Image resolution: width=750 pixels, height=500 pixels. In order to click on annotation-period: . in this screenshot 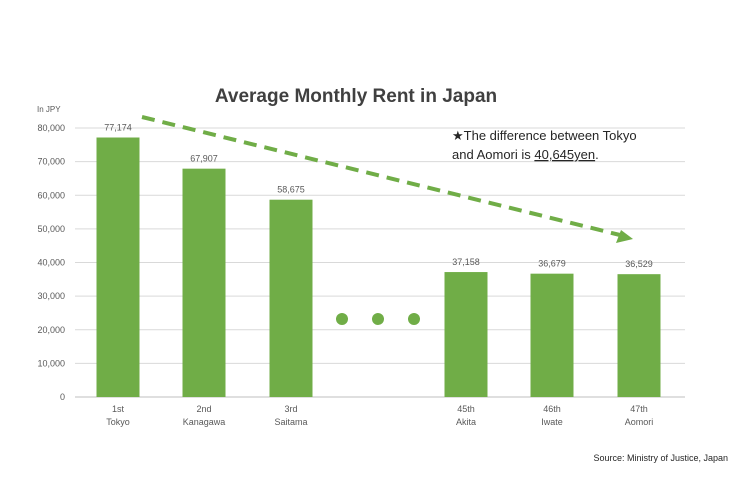, I will do `click(597, 154)`.